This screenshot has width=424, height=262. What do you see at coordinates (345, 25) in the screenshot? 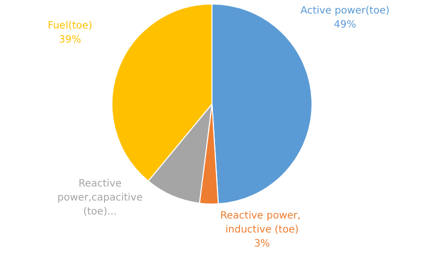
I see `data-label: 49%` at bounding box center [345, 25].